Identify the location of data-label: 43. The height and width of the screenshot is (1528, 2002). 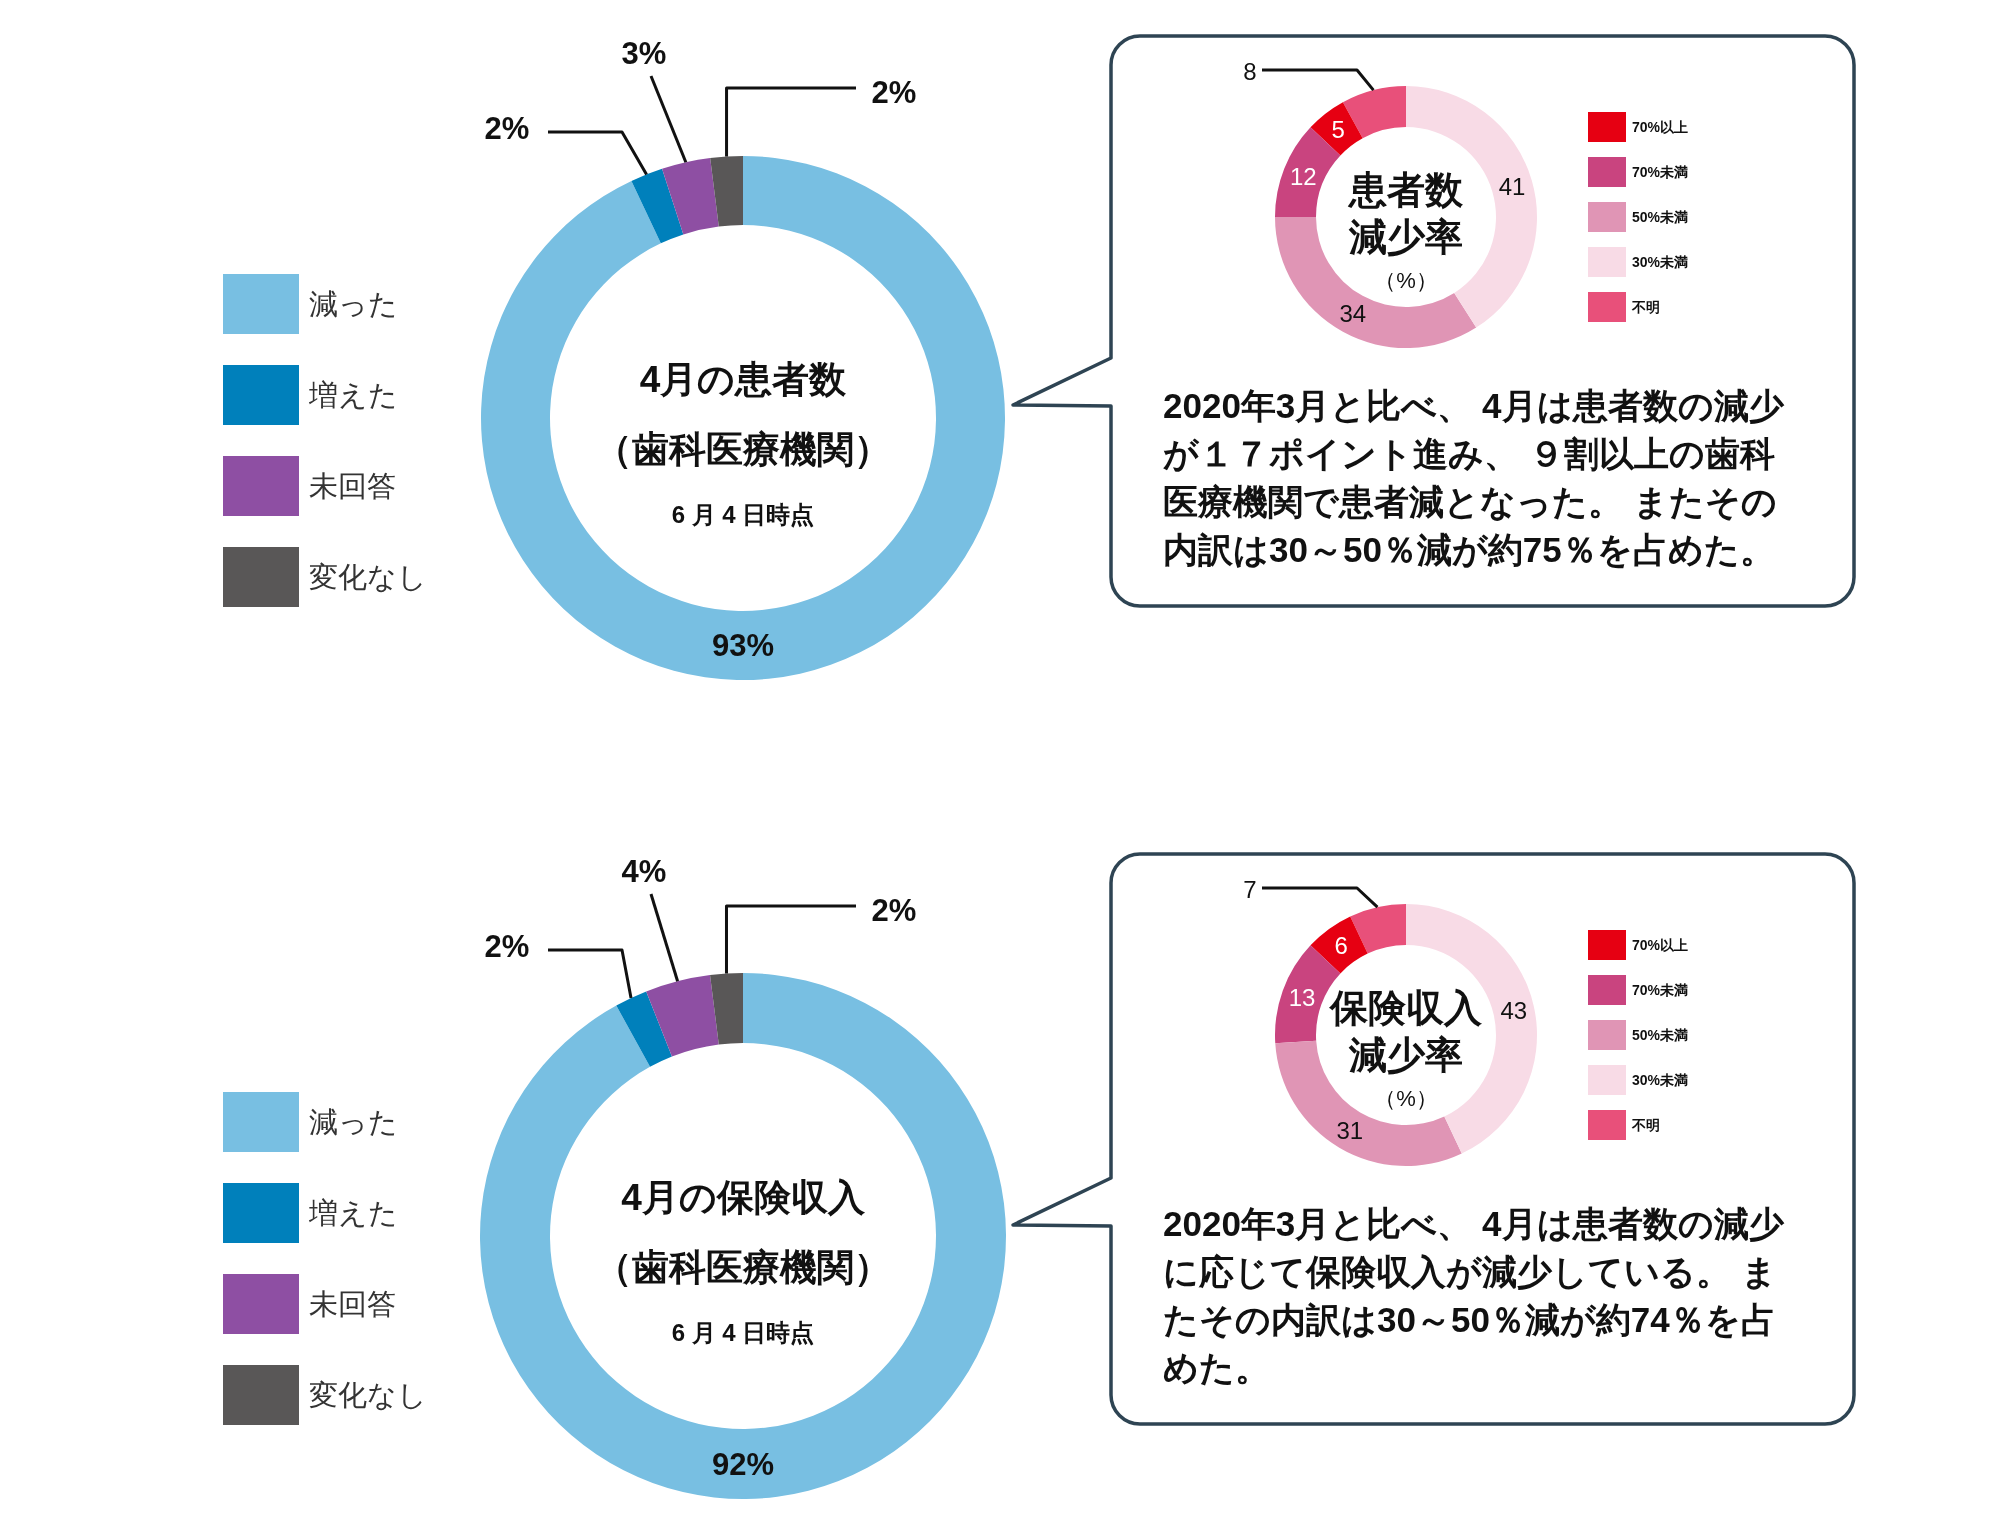
(1514, 1011).